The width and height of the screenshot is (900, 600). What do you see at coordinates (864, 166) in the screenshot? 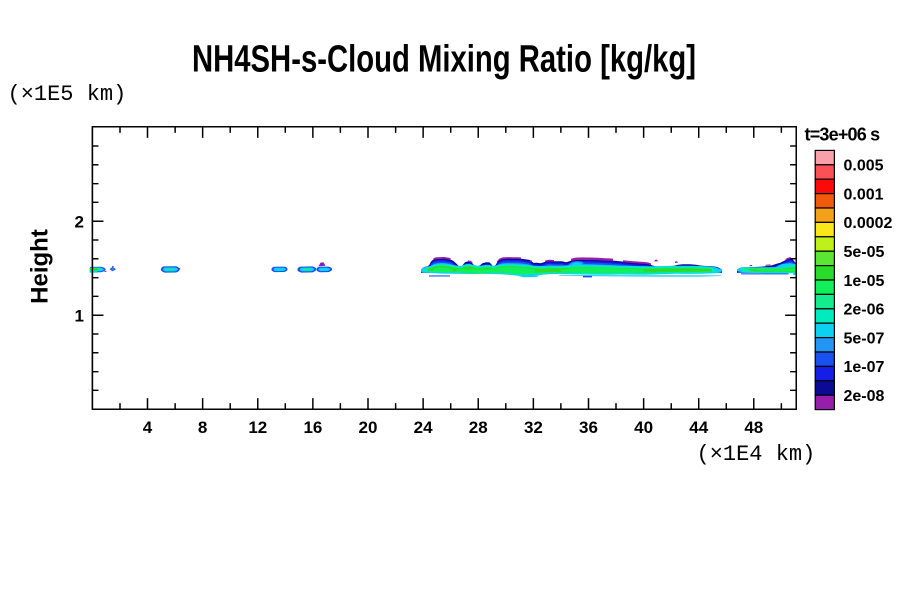
I see `svg-text: 0.005` at bounding box center [864, 166].